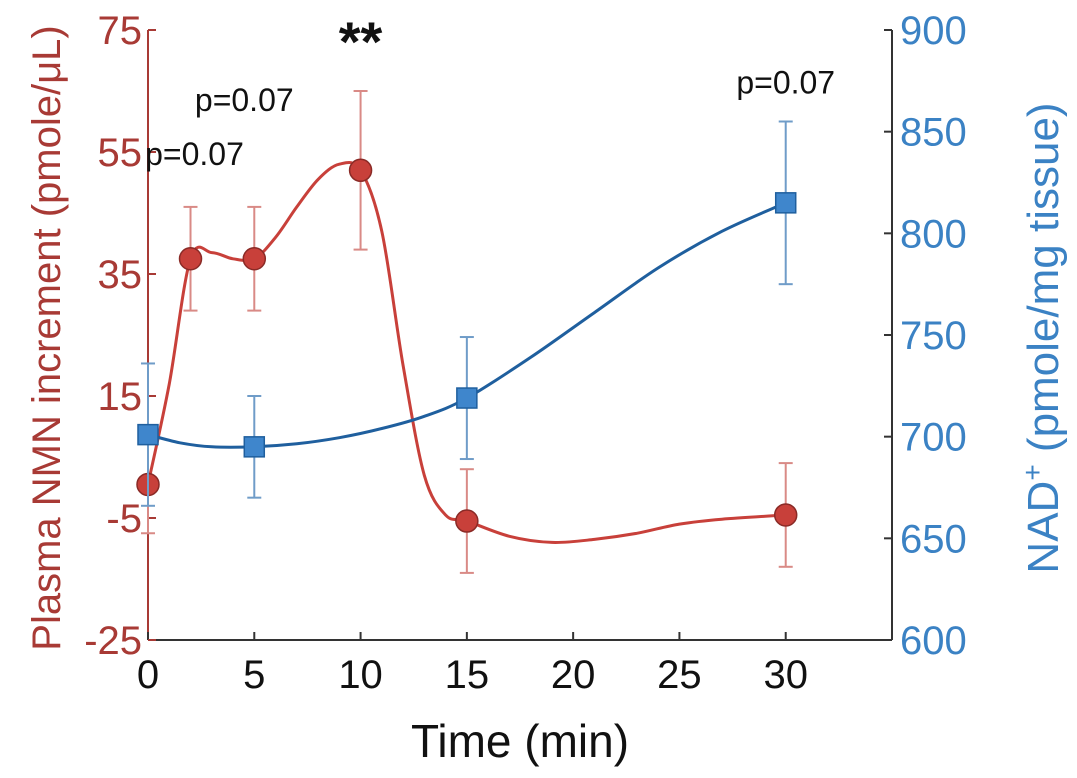 The height and width of the screenshot is (778, 1077). I want to click on right-y-axis-title-superscript: +, so click(1032, 472).